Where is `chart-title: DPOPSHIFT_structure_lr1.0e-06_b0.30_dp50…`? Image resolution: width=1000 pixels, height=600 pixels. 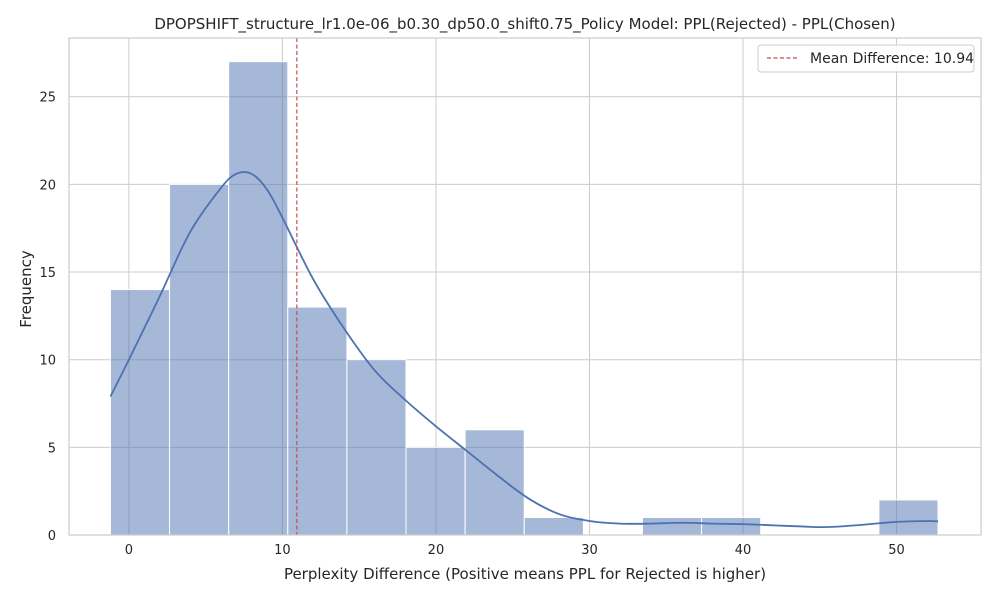 chart-title: DPOPSHIFT_structure_lr1.0e-06_b0.30_dp50… is located at coordinates (524, 24).